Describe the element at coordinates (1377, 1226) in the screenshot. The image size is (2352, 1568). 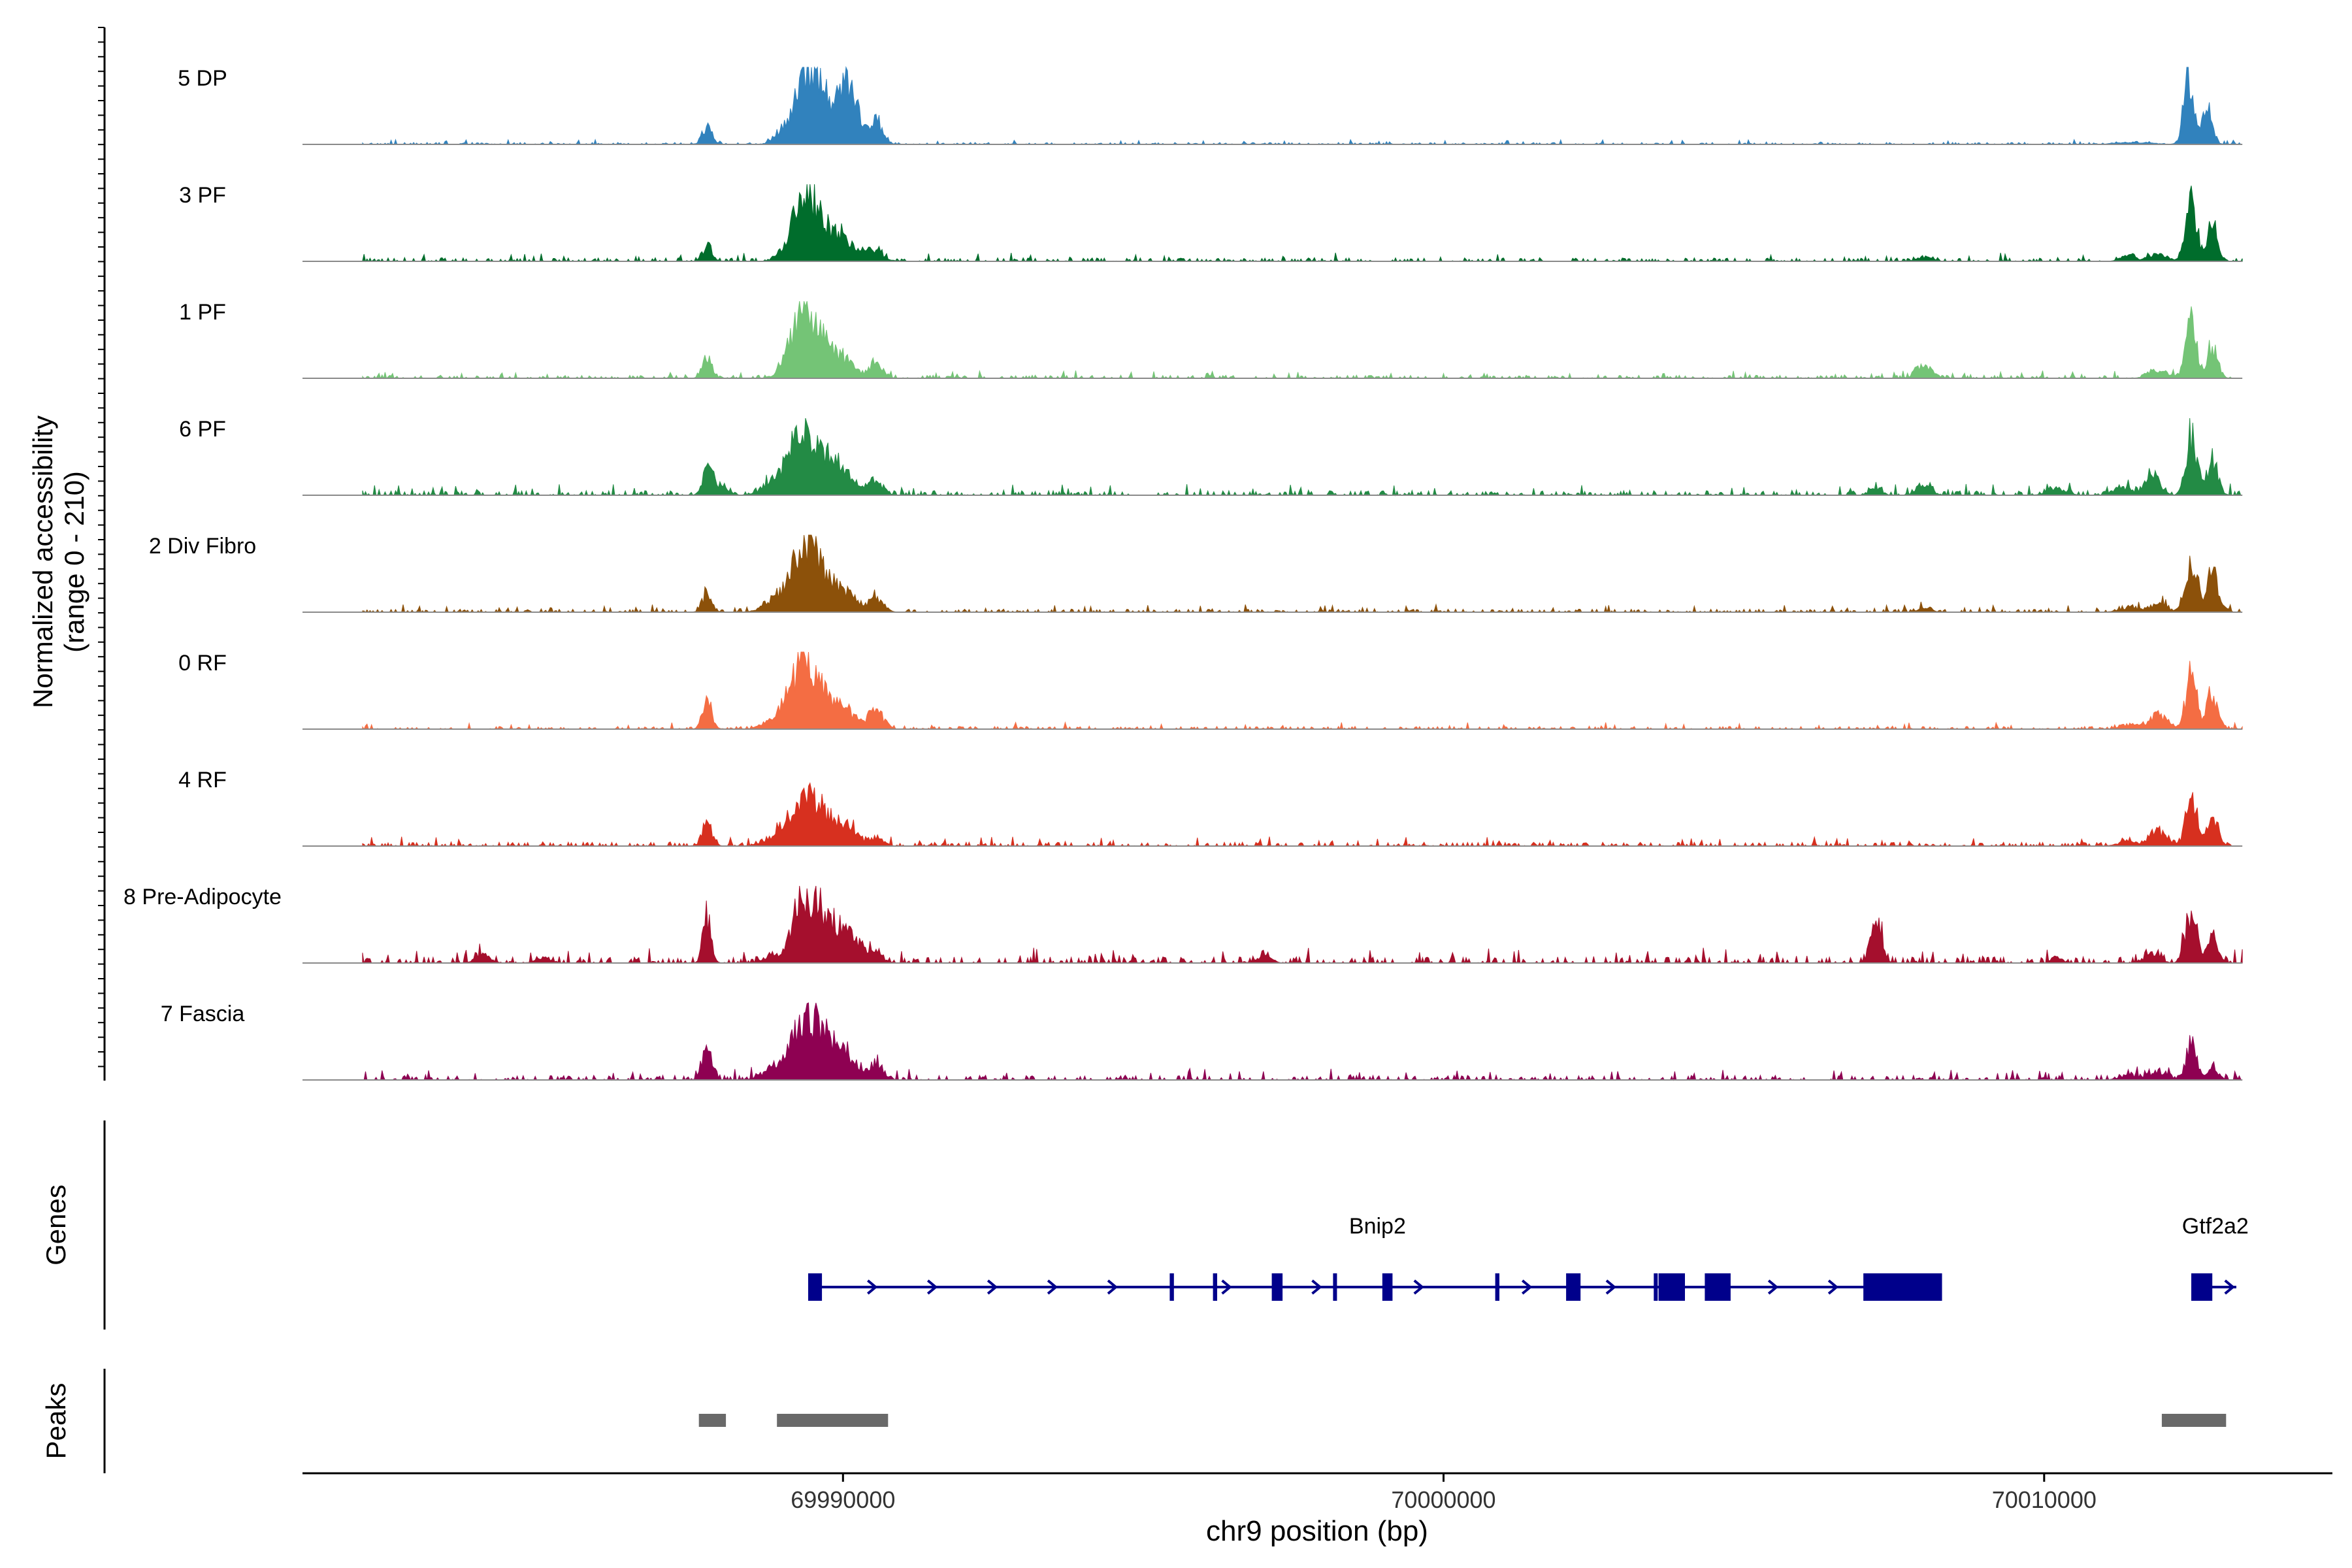
I see `gene-label: Bnip2` at that location.